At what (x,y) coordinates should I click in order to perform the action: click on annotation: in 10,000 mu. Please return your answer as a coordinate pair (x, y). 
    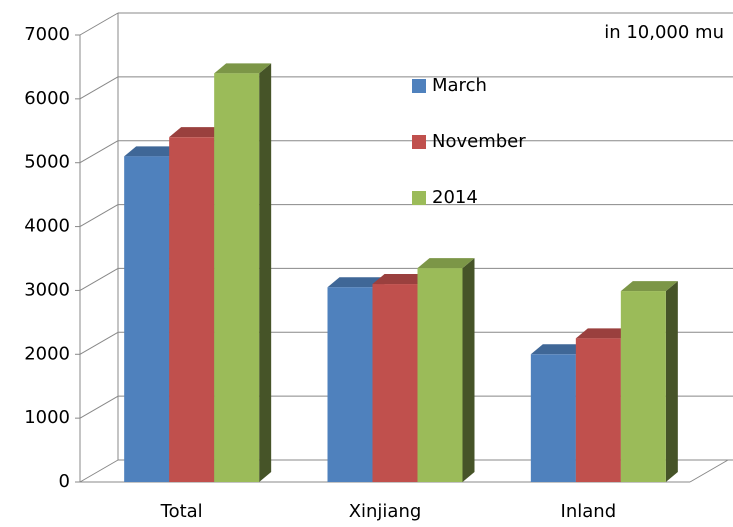
    Looking at the image, I should click on (664, 32).